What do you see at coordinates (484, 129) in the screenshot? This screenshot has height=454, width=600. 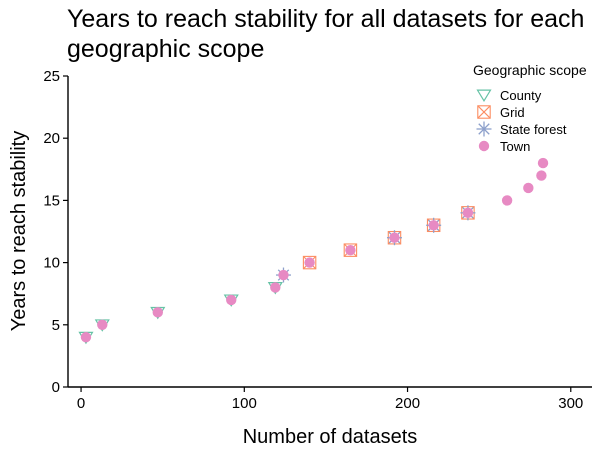 I see `legend-key-state-forest` at bounding box center [484, 129].